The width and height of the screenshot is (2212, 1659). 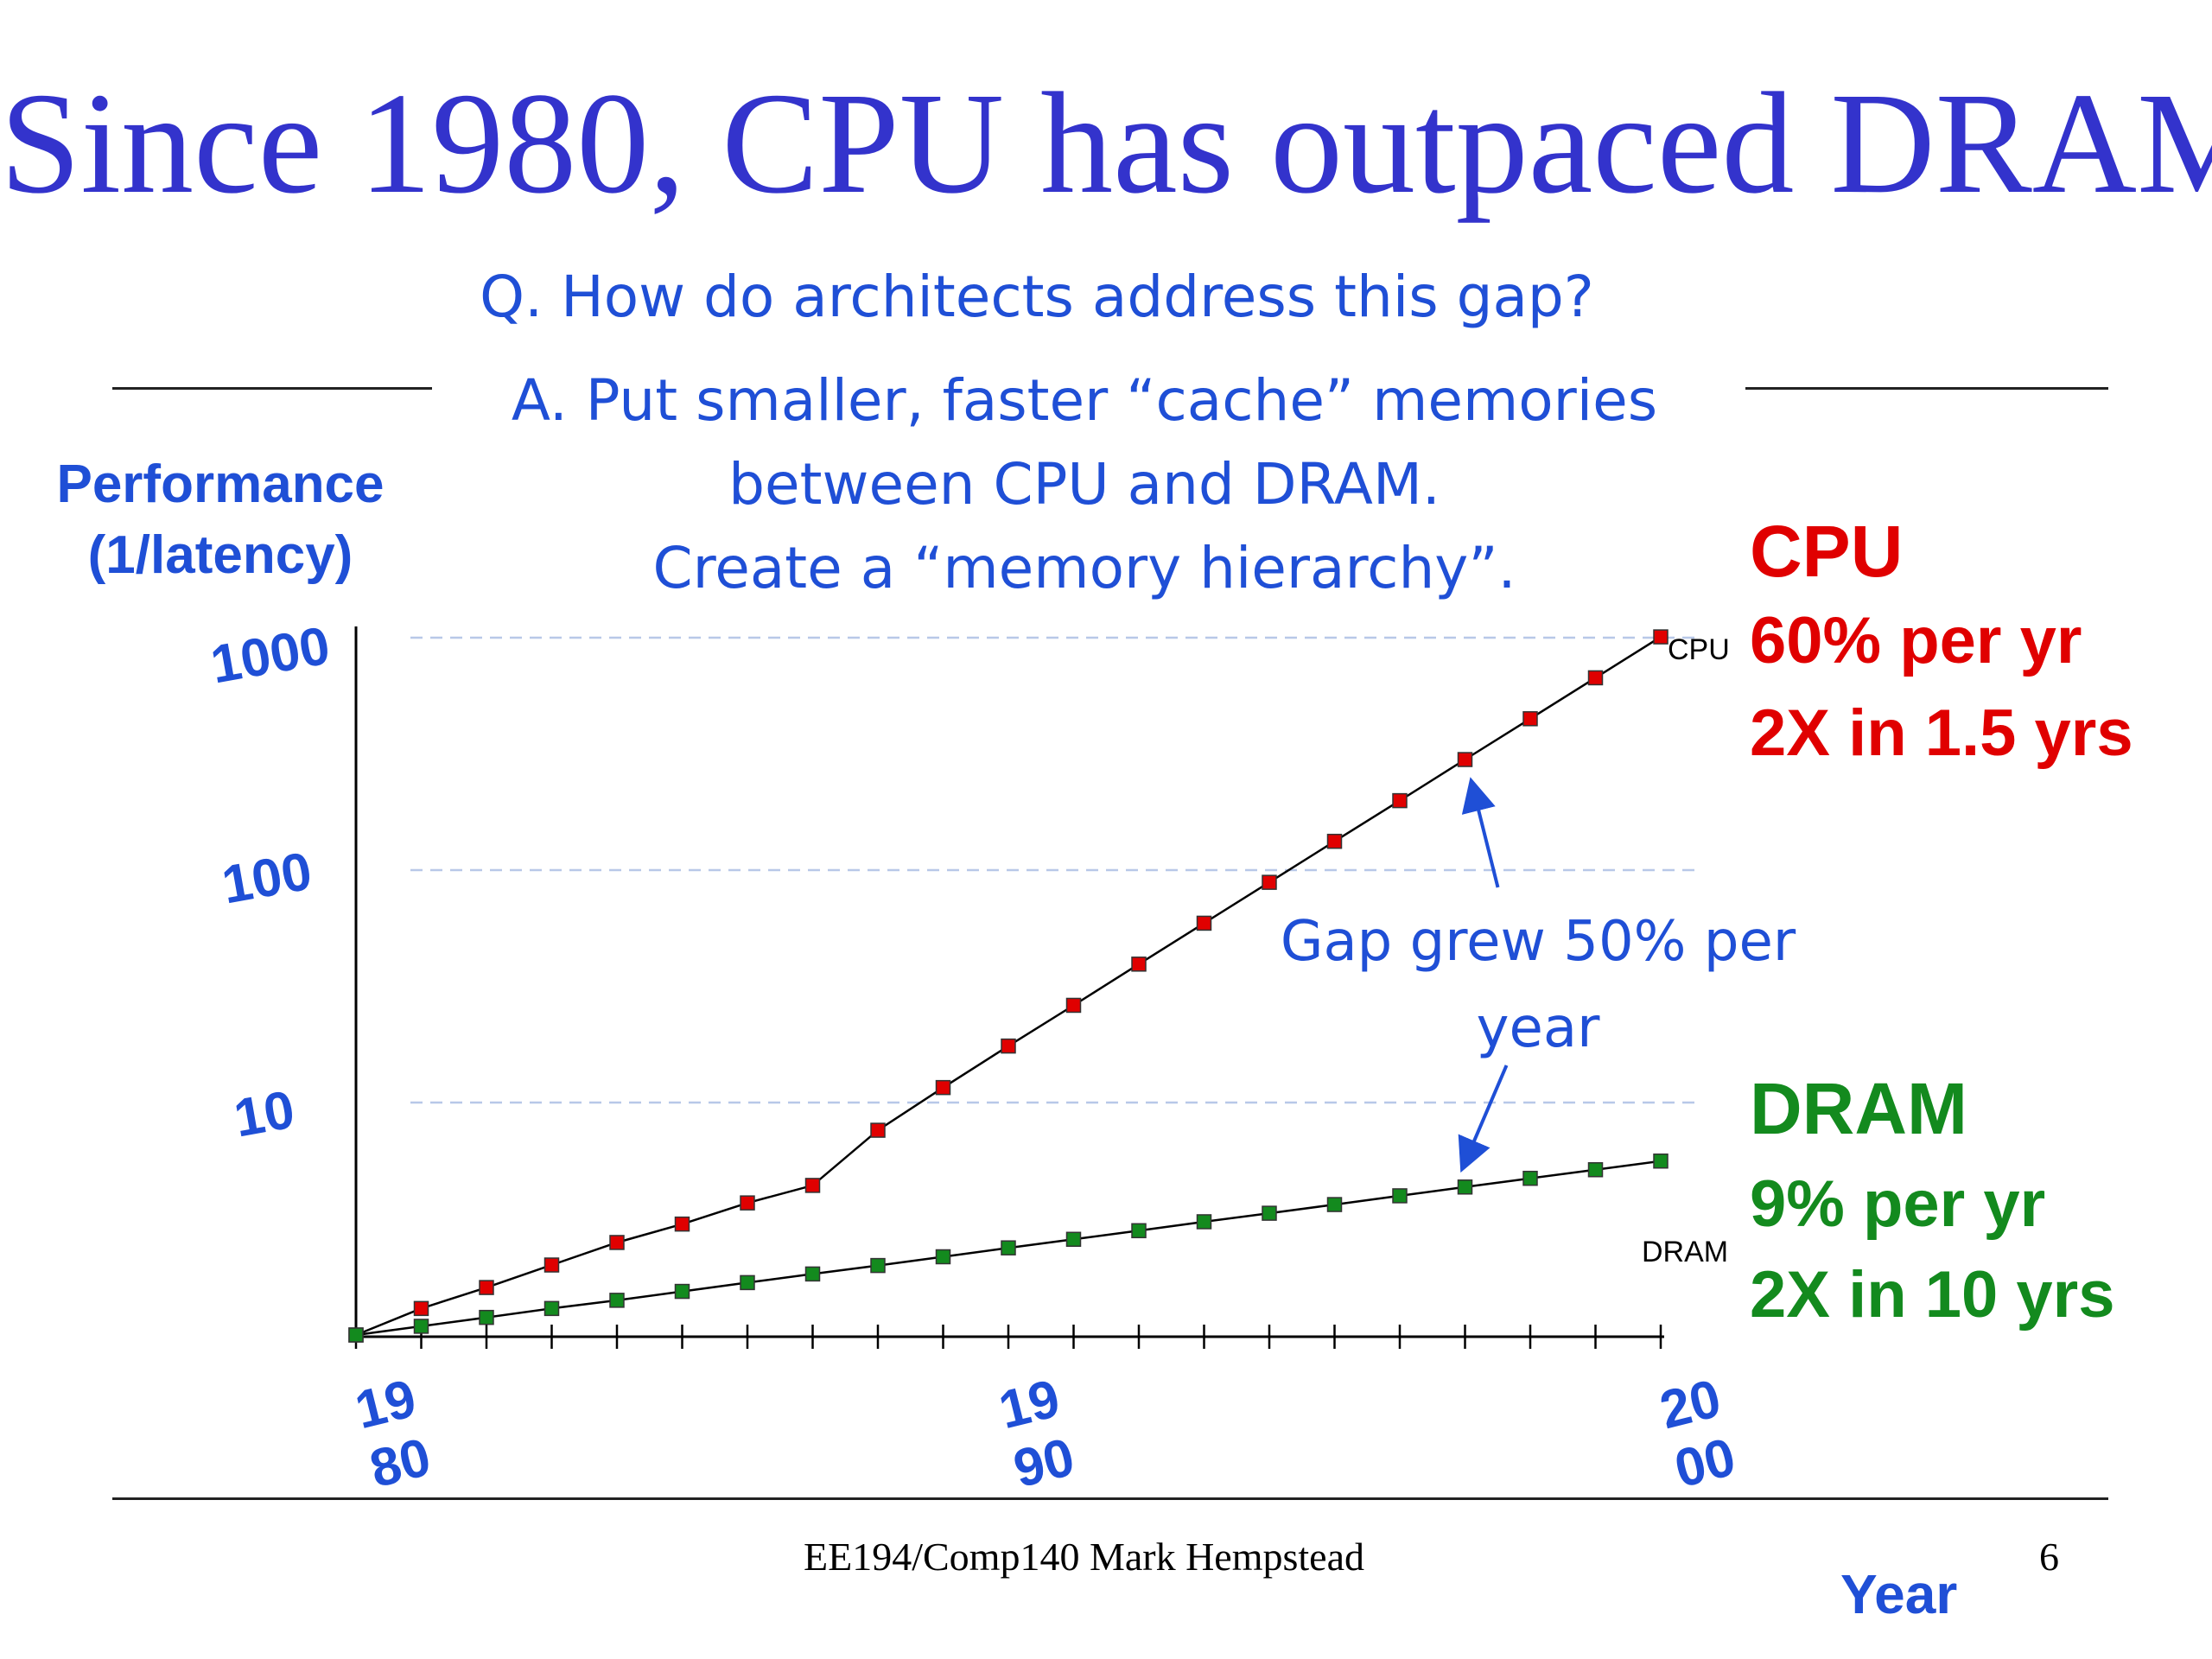 What do you see at coordinates (1538, 1028) in the screenshot?
I see `gap-annotation-line-2: year` at bounding box center [1538, 1028].